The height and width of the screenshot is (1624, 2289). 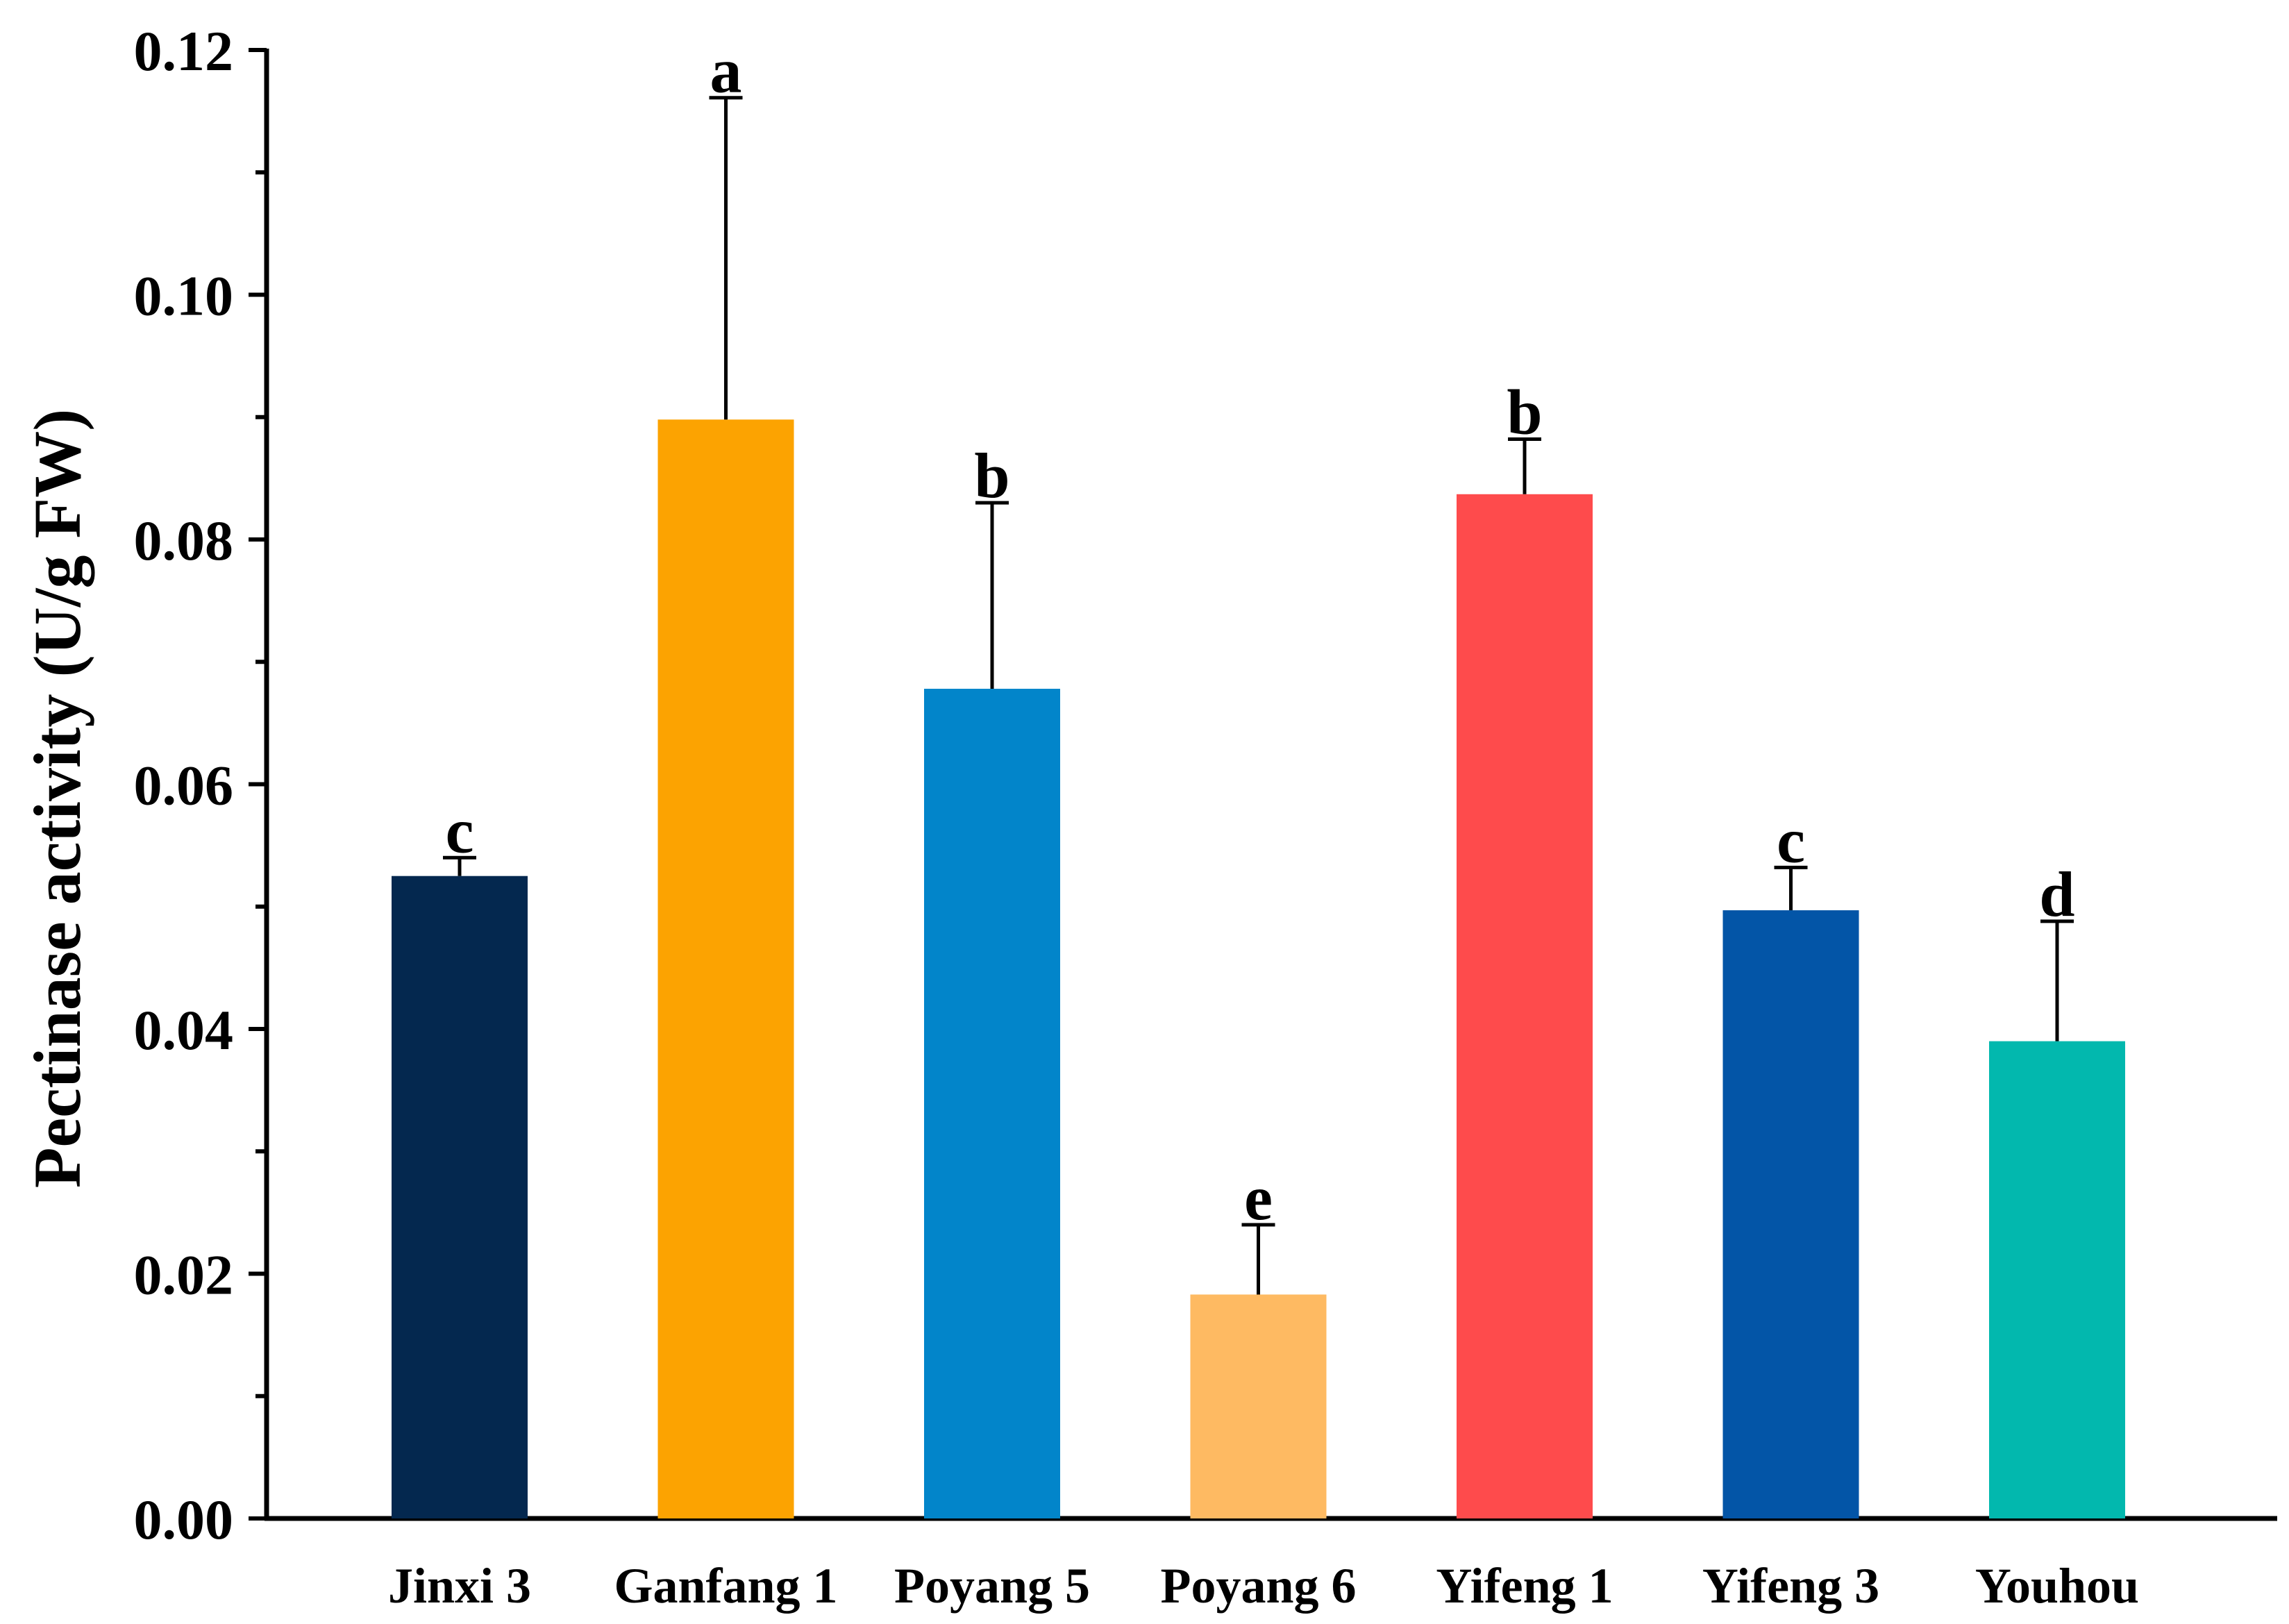 What do you see at coordinates (2057, 1586) in the screenshot?
I see `x-tick-label: Youhou` at bounding box center [2057, 1586].